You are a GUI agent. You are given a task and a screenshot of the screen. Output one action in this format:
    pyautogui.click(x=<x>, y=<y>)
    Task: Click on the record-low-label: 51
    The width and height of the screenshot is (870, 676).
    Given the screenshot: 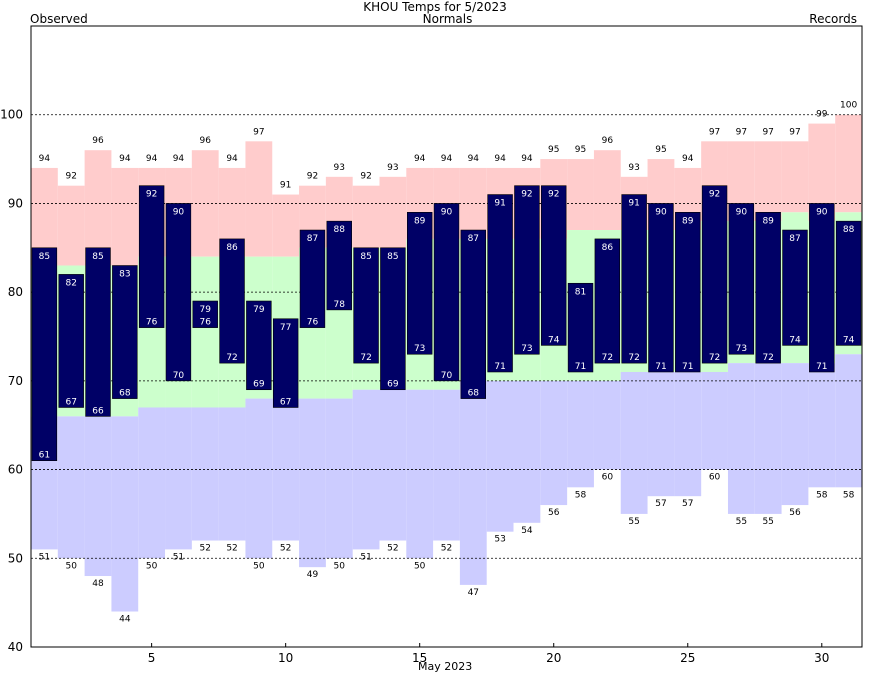 What is the action you would take?
    pyautogui.click(x=365, y=557)
    